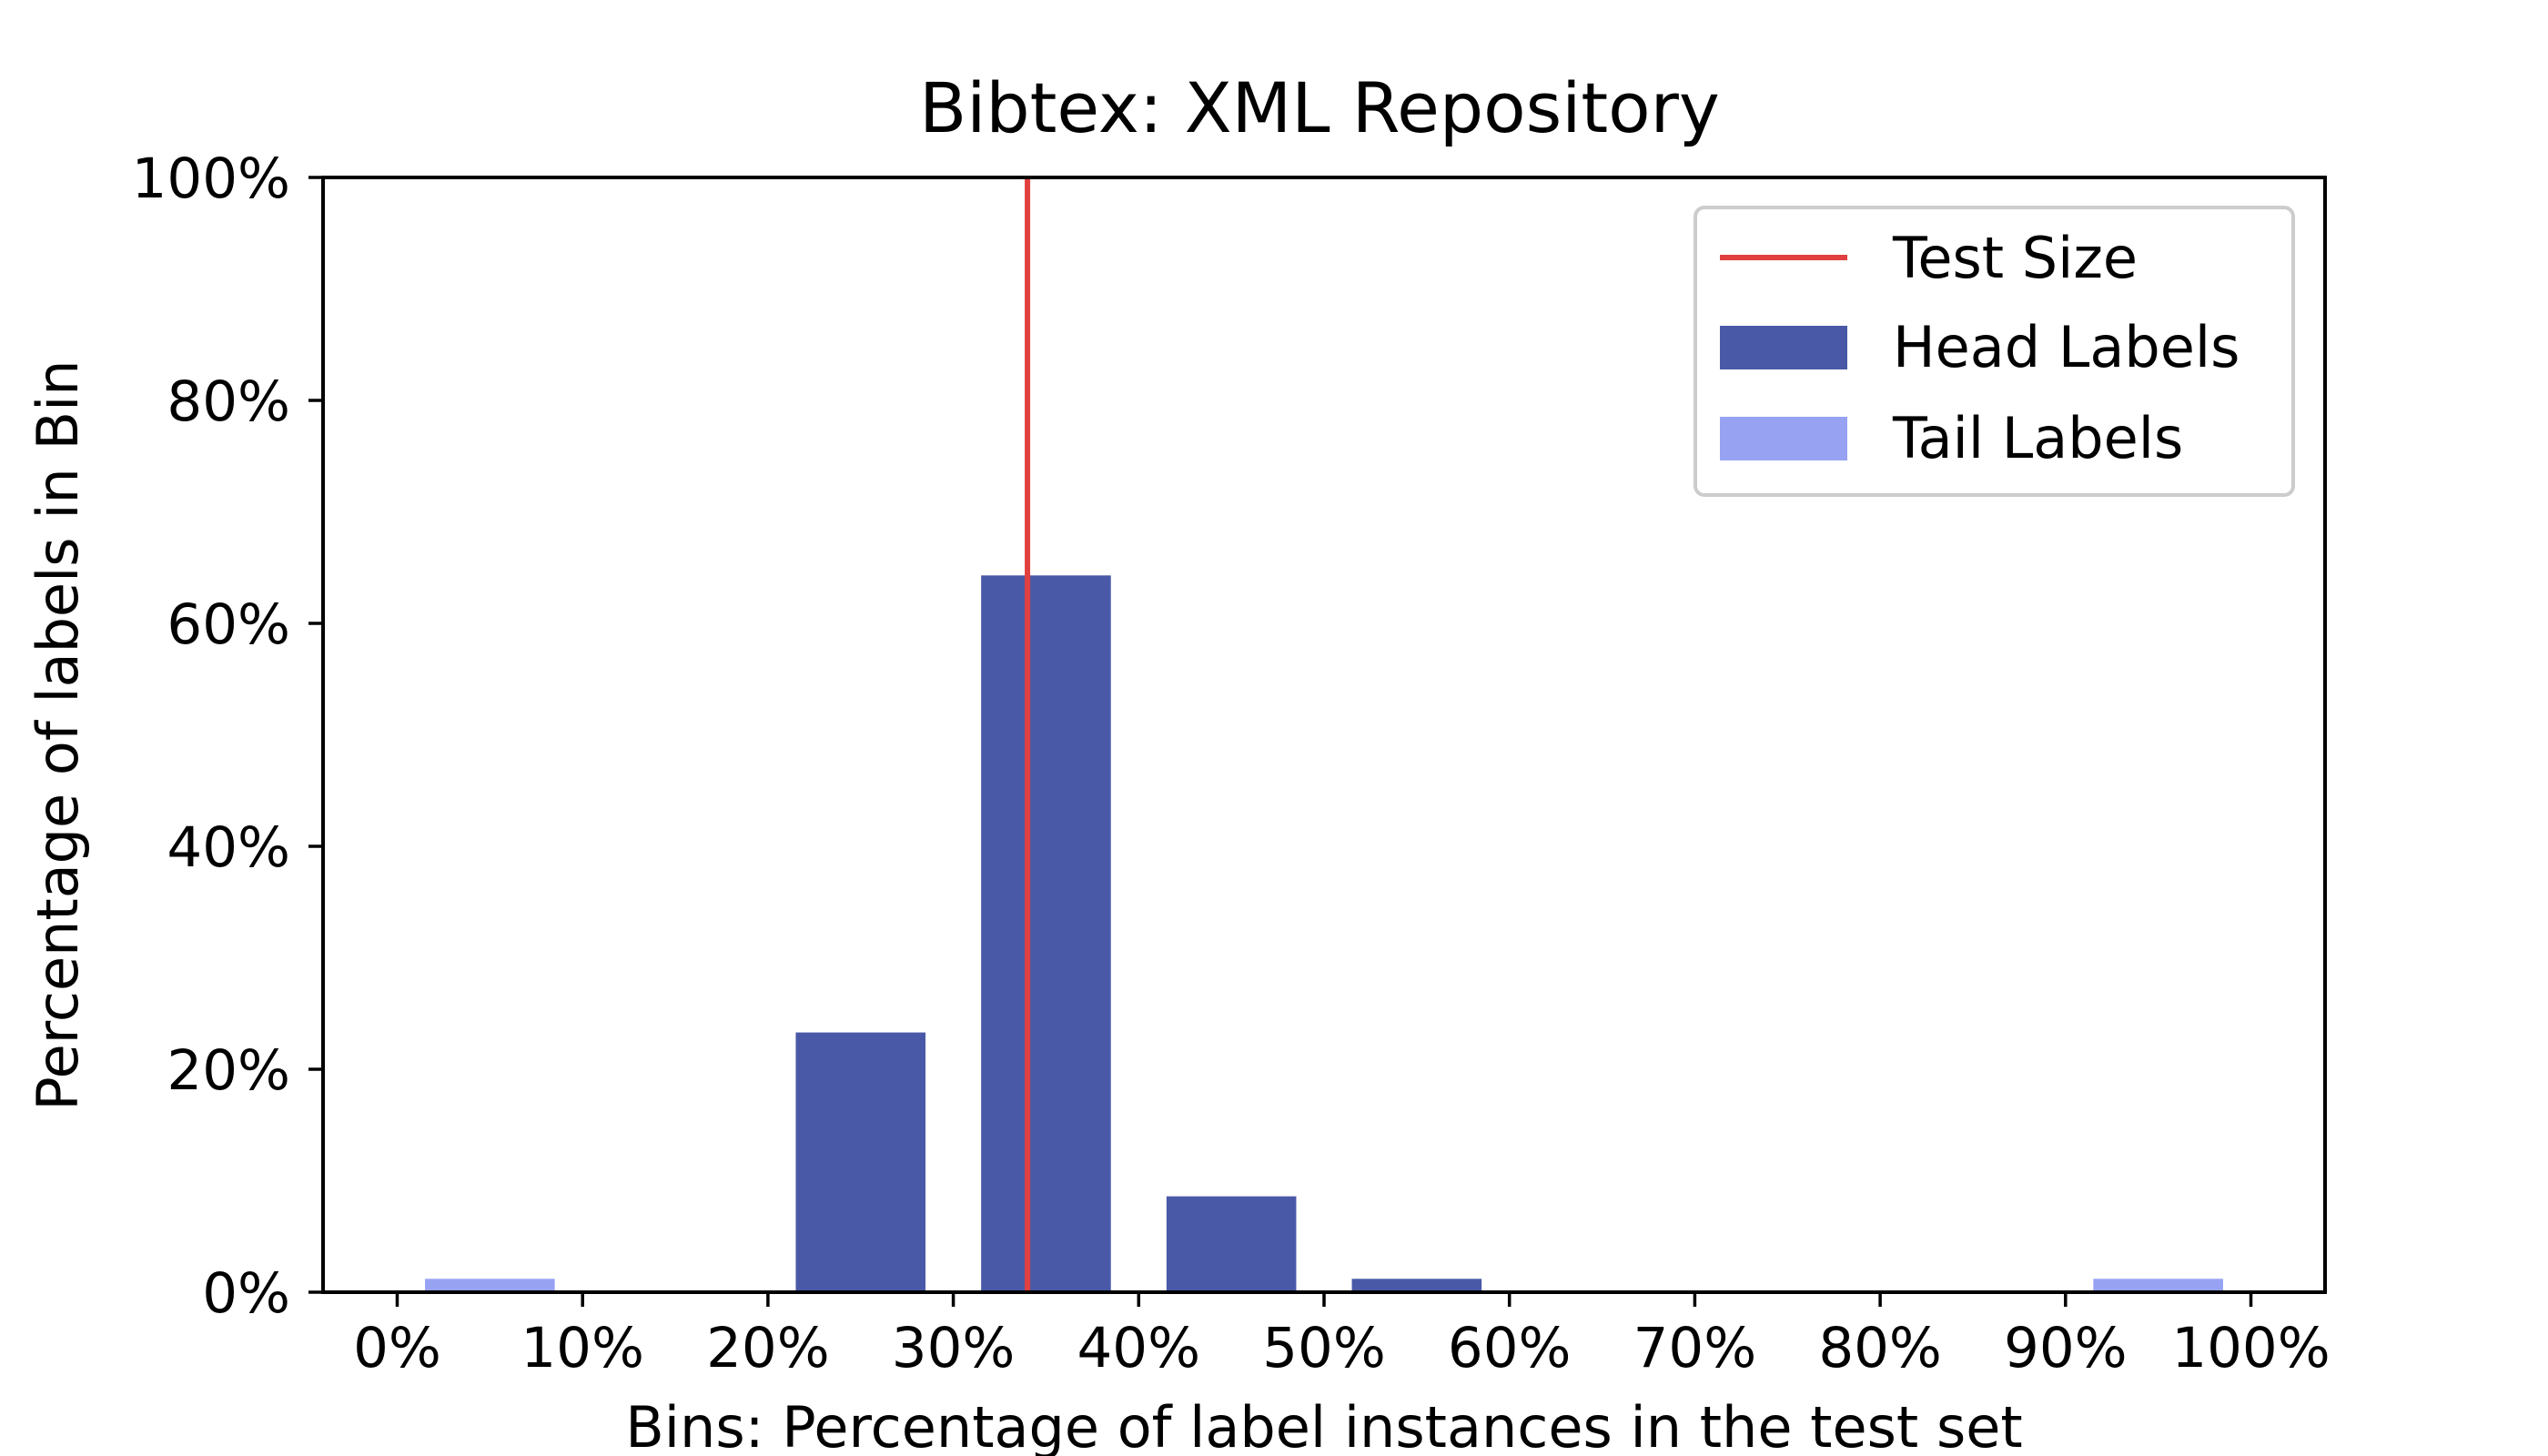 The width and height of the screenshot is (2548, 1456). What do you see at coordinates (1695, 1348) in the screenshot?
I see `x-tick-label: 70%` at bounding box center [1695, 1348].